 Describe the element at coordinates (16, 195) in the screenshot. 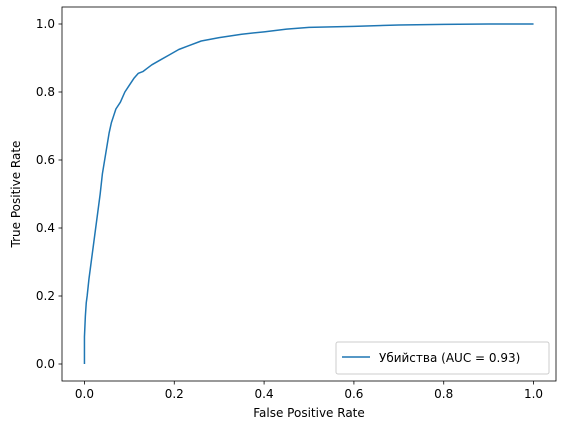

I see `y-axis-label: True Positive Rate` at that location.